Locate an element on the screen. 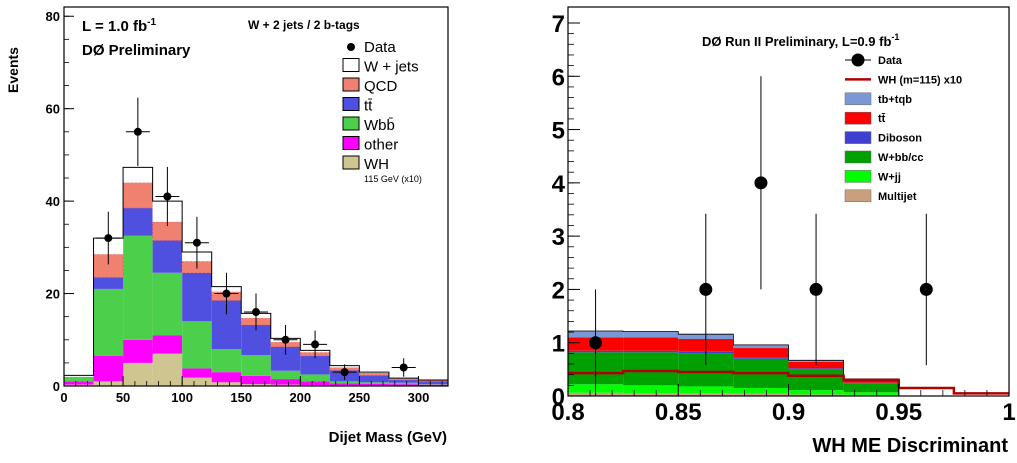 The image size is (1017, 463). right-legend-swatch-tt is located at coordinates (858, 118).